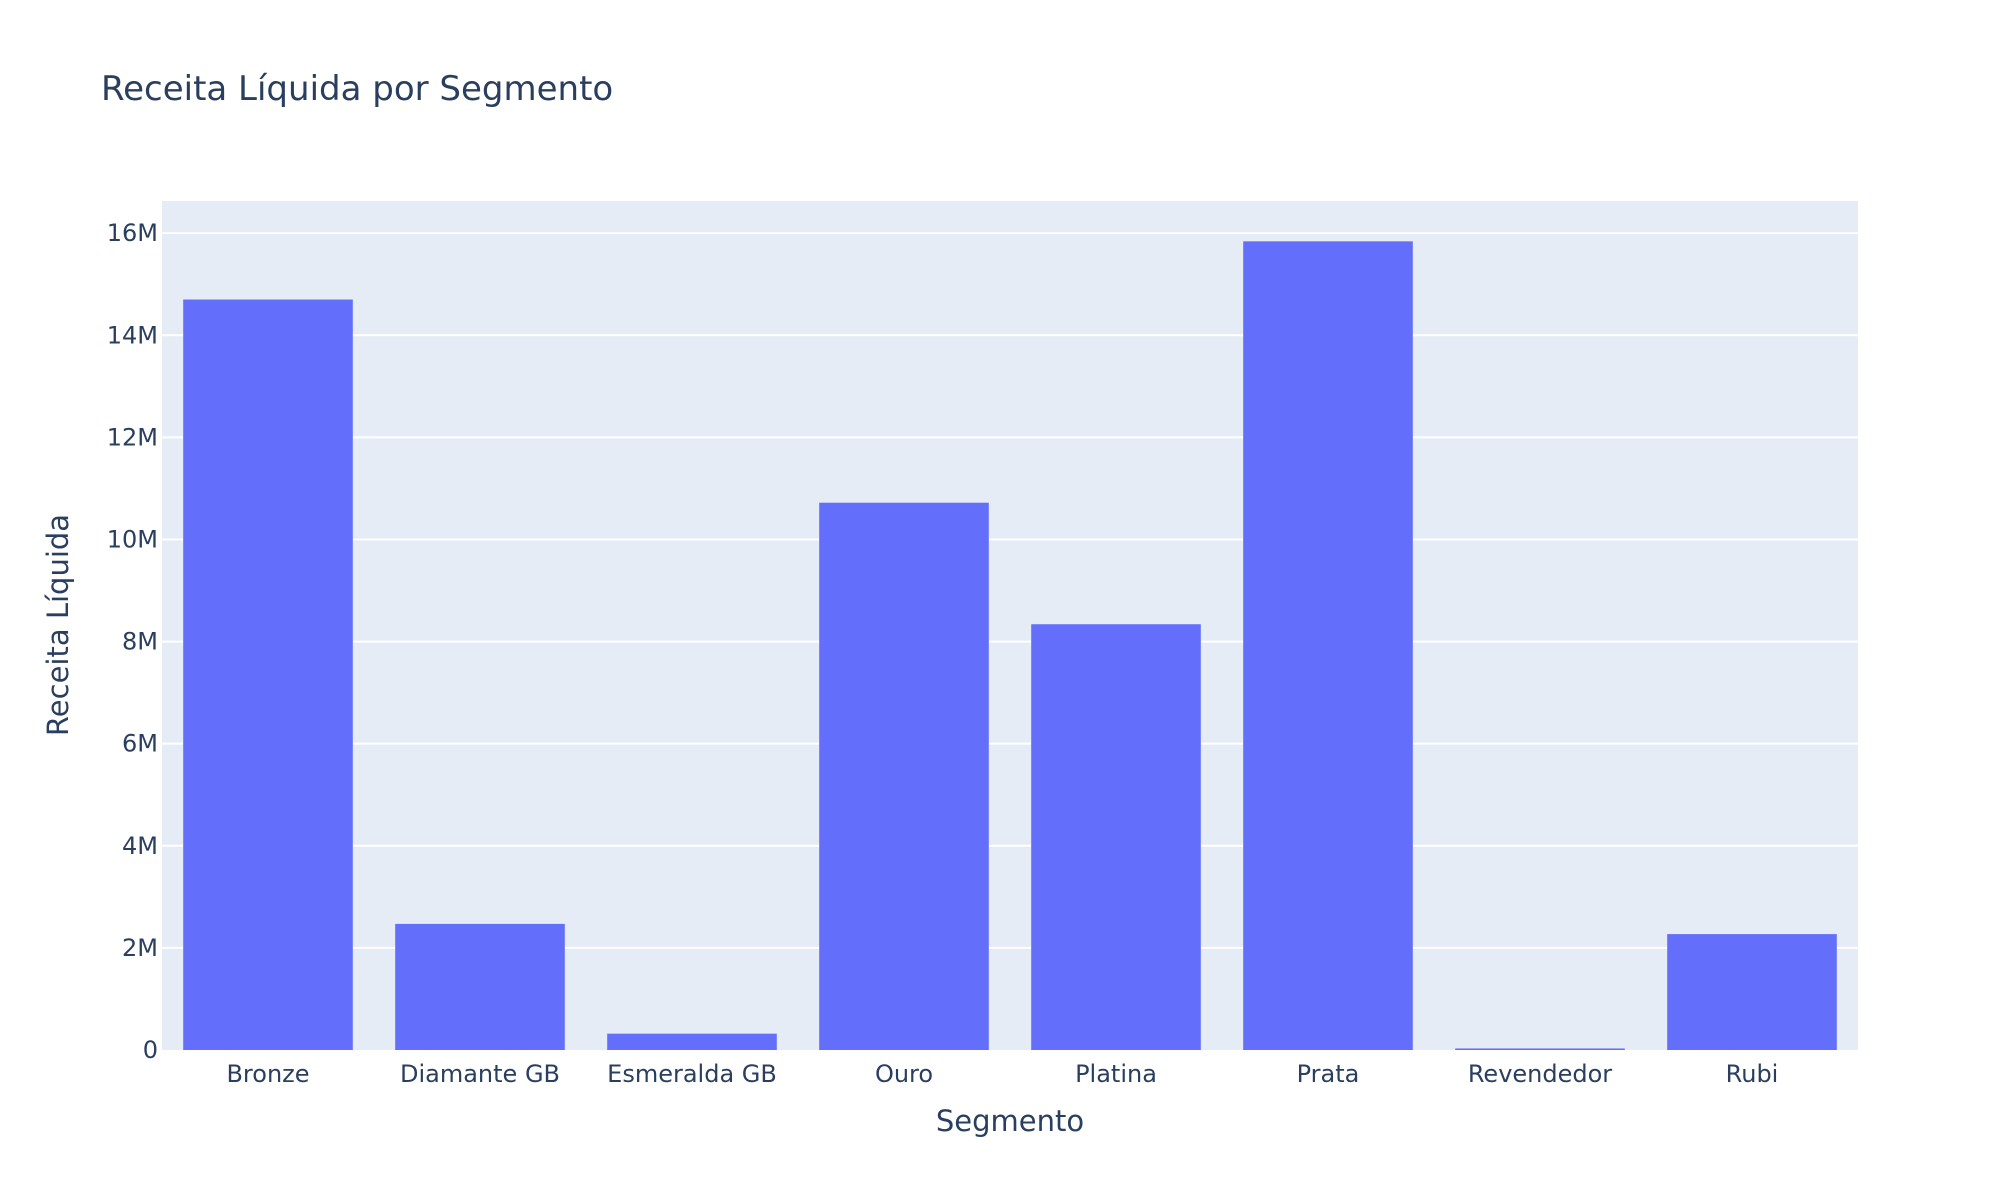 The width and height of the screenshot is (2000, 1200). What do you see at coordinates (132, 539) in the screenshot?
I see `y-tick-label: 10M` at bounding box center [132, 539].